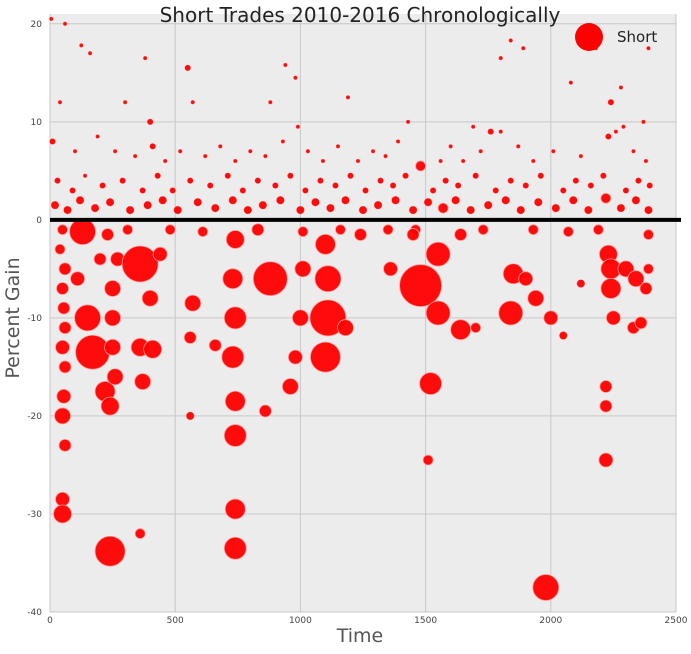 The image size is (691, 654). What do you see at coordinates (637, 37) in the screenshot?
I see `legend-label: Short` at bounding box center [637, 37].